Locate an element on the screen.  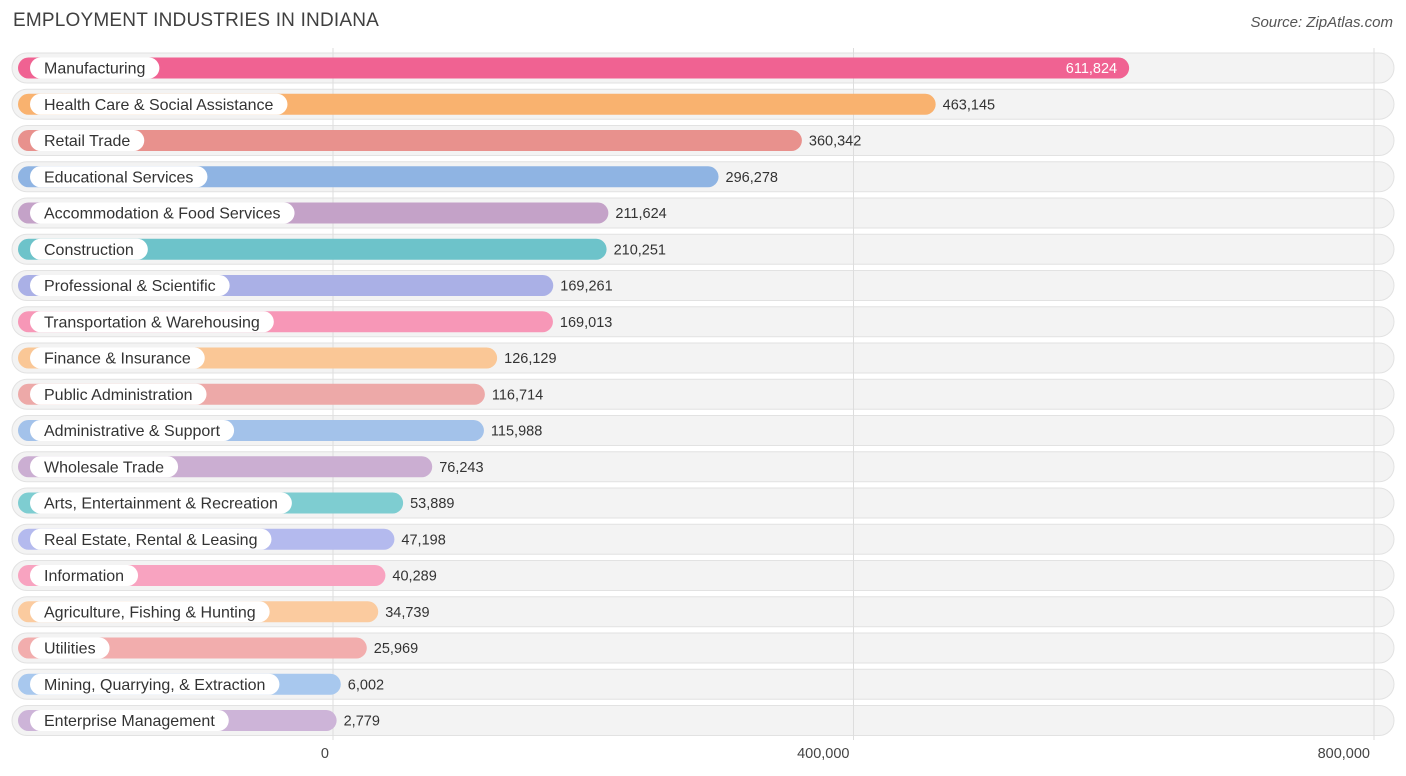
category-label: Public Administration is located at coordinates (118, 395).